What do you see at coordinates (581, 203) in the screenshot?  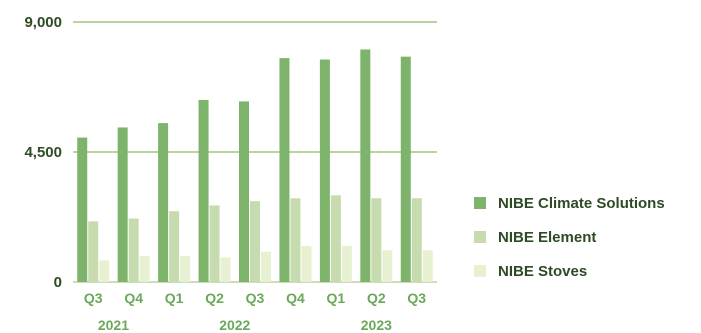 I see `legend-label: NIBE Climate Solutions` at bounding box center [581, 203].